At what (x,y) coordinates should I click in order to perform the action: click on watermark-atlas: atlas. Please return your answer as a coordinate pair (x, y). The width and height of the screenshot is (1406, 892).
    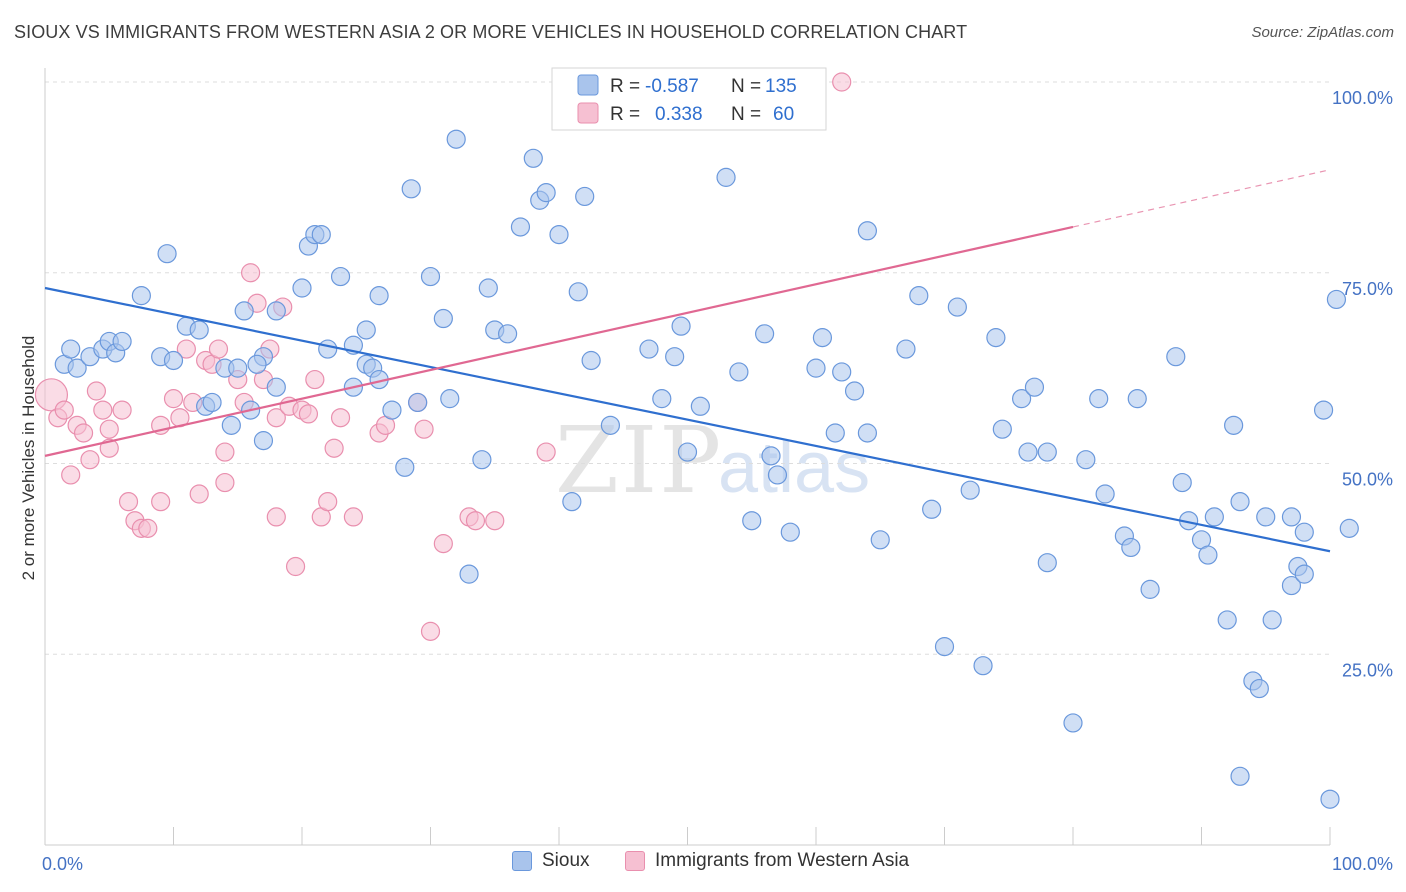
    Looking at the image, I should click on (794, 468).